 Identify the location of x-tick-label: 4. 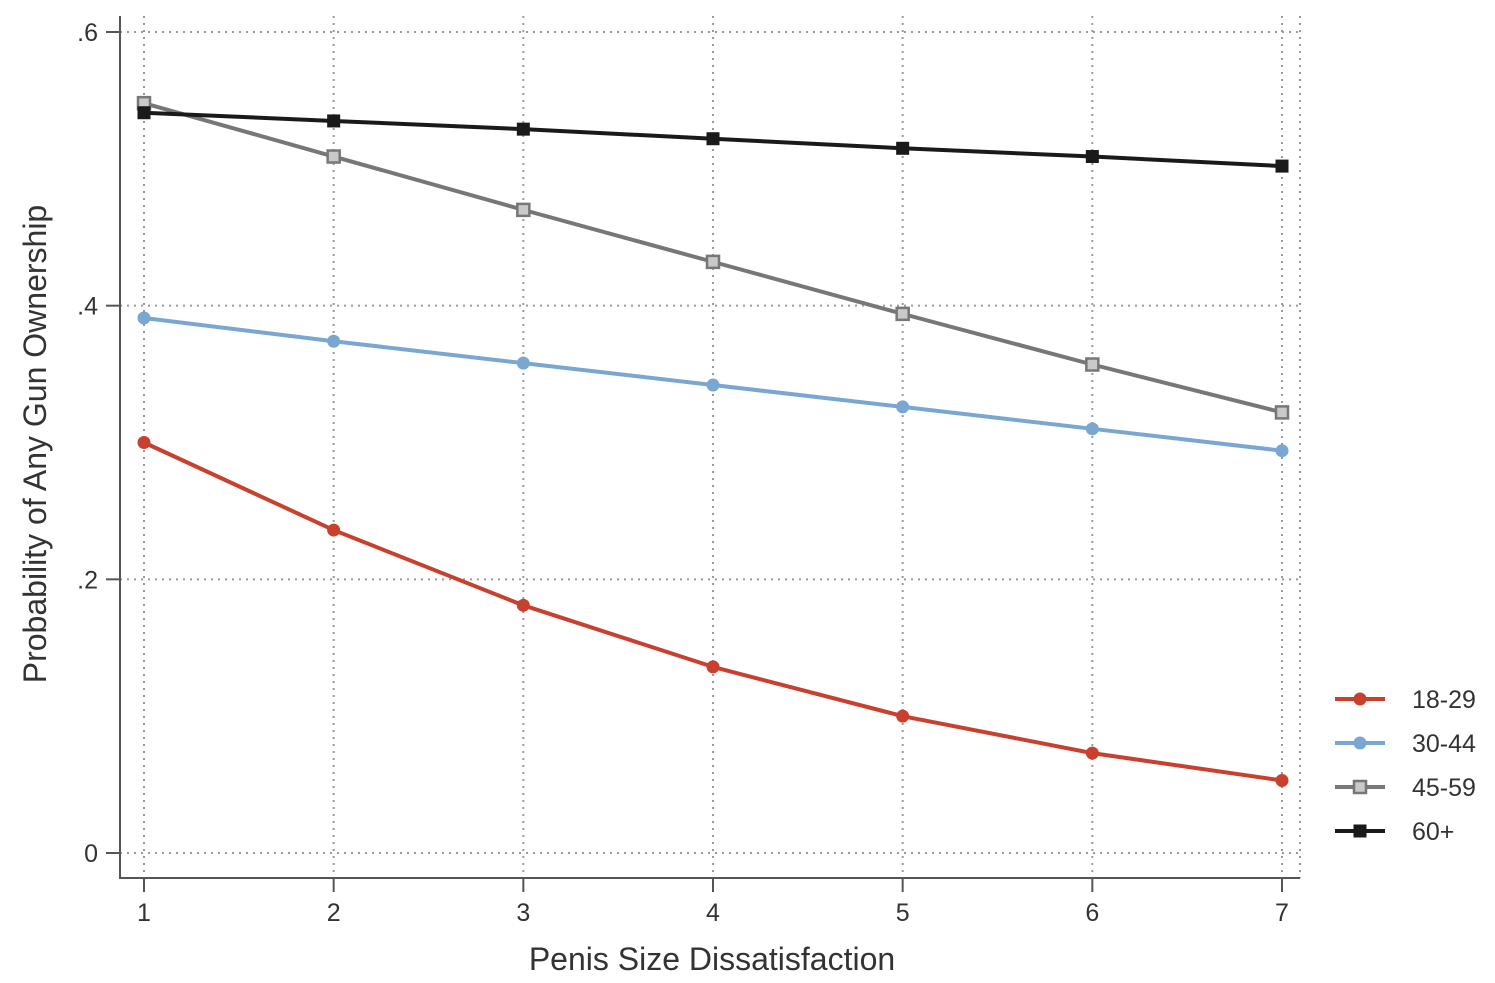
(713, 913).